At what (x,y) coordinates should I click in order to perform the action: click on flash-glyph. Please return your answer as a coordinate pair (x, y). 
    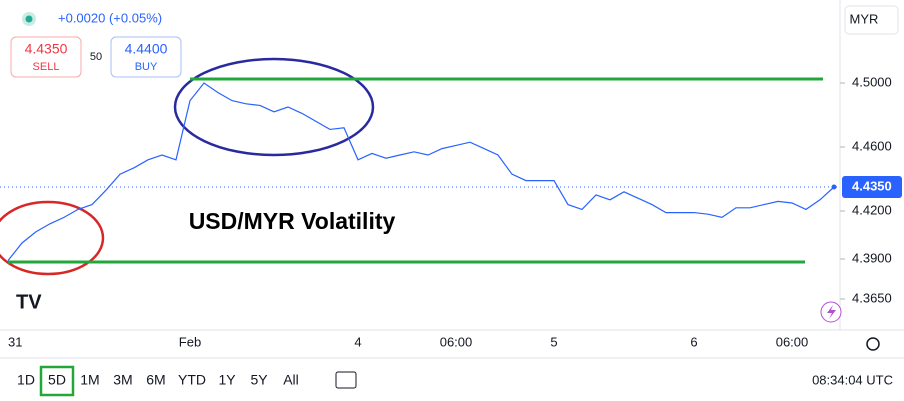
    Looking at the image, I should click on (831, 312).